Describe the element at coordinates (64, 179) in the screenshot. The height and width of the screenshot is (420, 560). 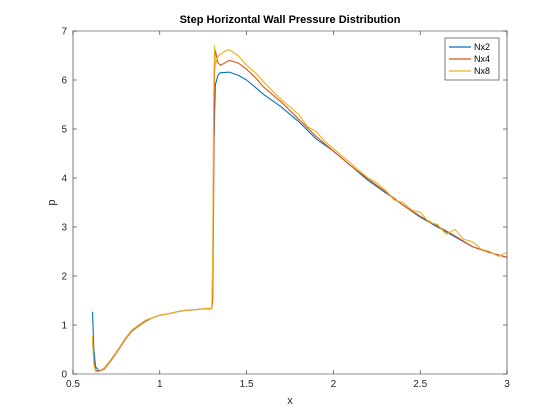
I see `y-tick-label: 4` at that location.